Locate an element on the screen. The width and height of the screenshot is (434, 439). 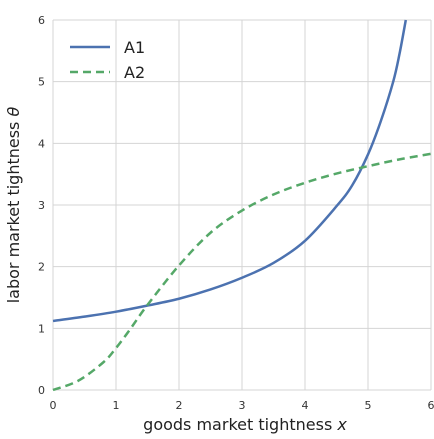
y-axis-label-variable: θ is located at coordinates (13, 112).